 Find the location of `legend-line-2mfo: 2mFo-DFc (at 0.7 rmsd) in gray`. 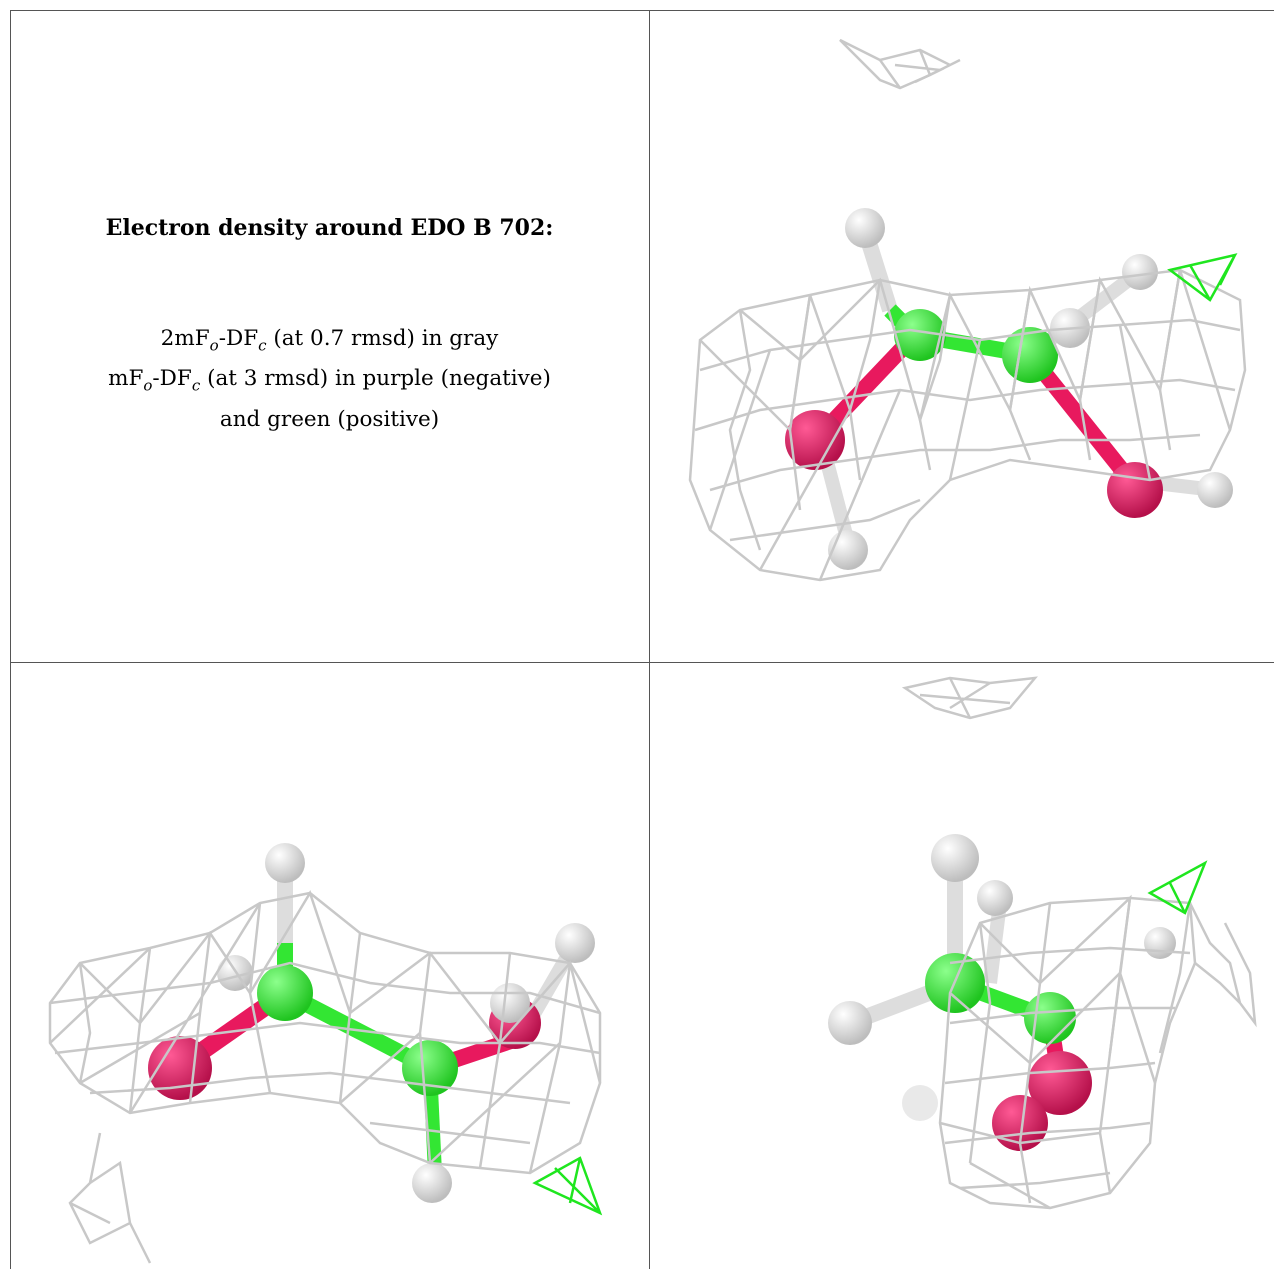

legend-line-2mfo: 2mFo-DFc (at 0.7 rmsd) in gray is located at coordinates (329, 340).